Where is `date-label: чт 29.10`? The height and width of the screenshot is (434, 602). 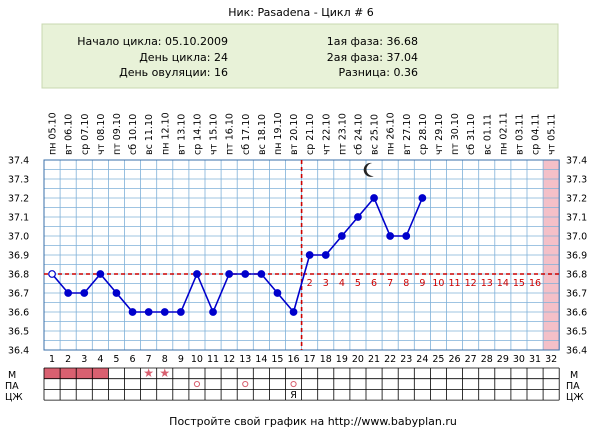
date-label: чт 29.10 is located at coordinates (439, 134).